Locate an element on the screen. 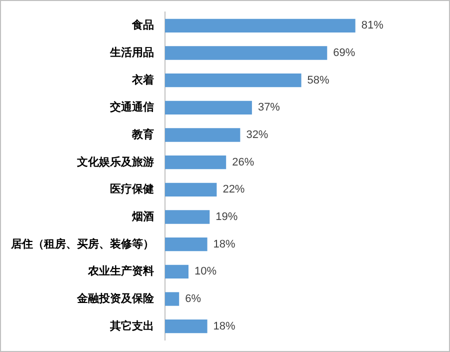  y-tick-label: 交通通信 is located at coordinates (131, 107).